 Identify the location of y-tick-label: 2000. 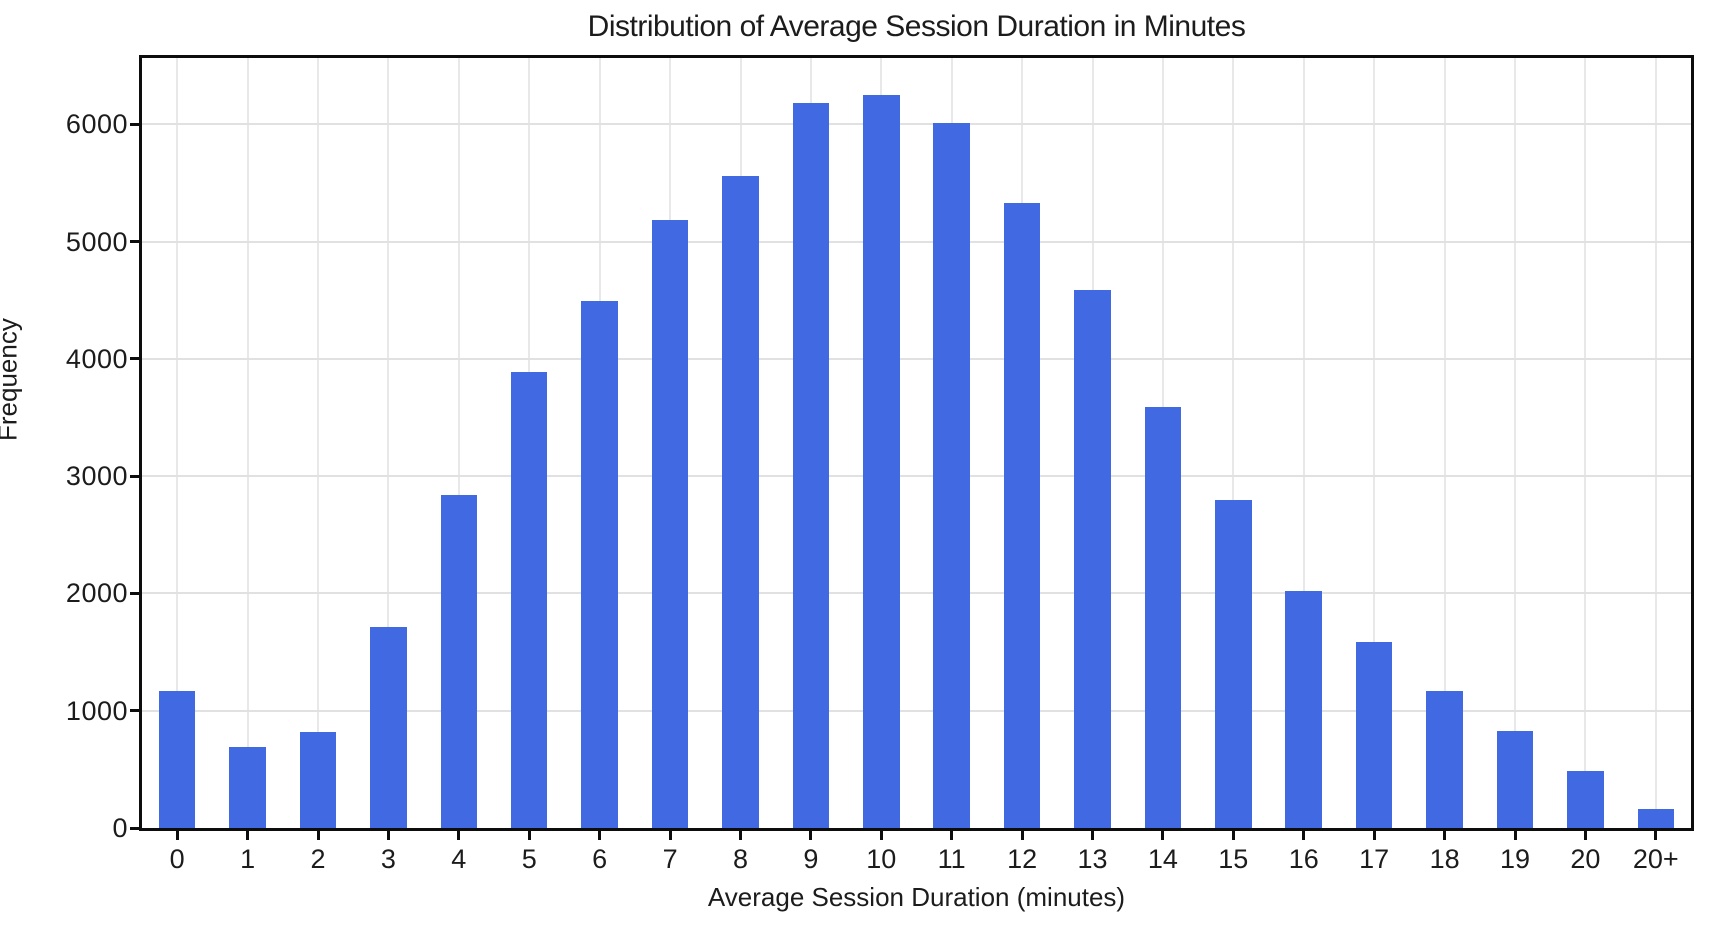
(96, 593).